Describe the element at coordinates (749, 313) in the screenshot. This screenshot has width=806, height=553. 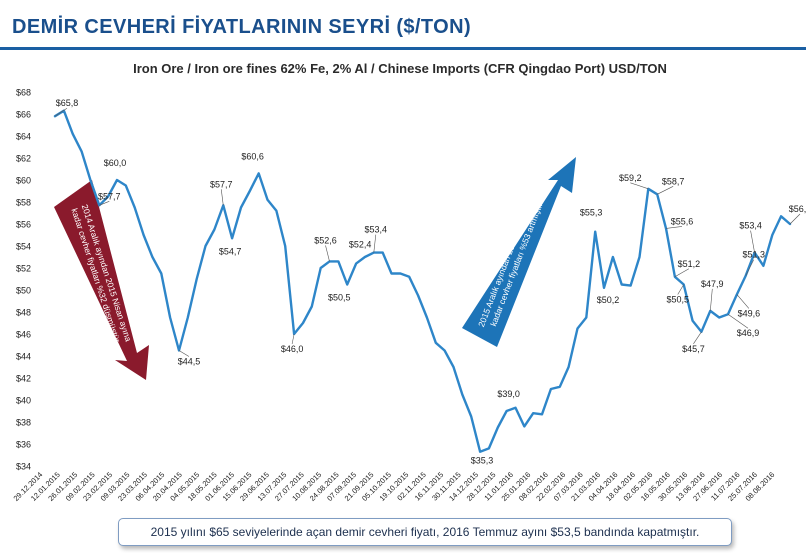
I see `data-label: $49,6` at that location.